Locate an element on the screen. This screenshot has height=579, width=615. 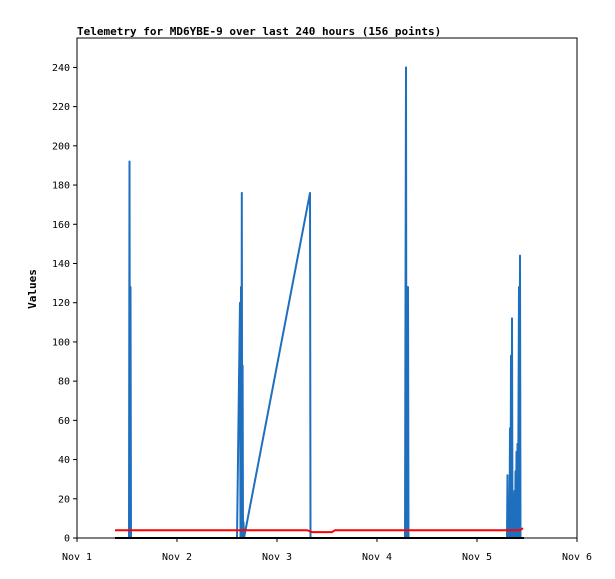
x-tick-label: Nov 4 is located at coordinates (377, 557).